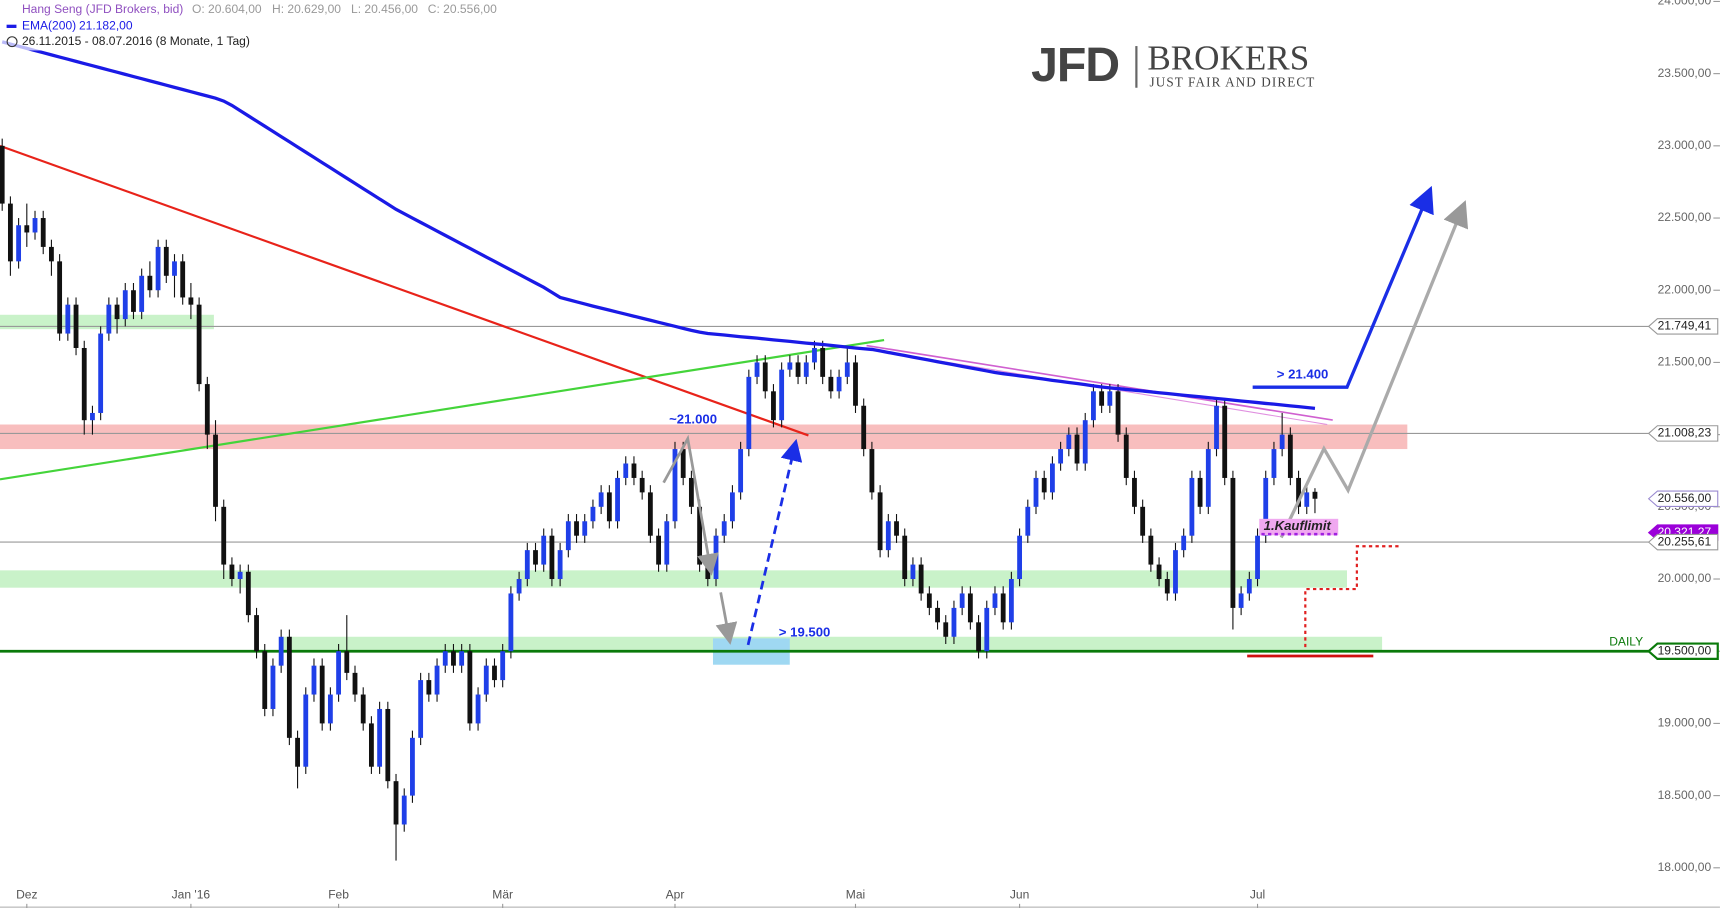  What do you see at coordinates (338, 894) in the screenshot?
I see `x-tick-label: Feb` at bounding box center [338, 894].